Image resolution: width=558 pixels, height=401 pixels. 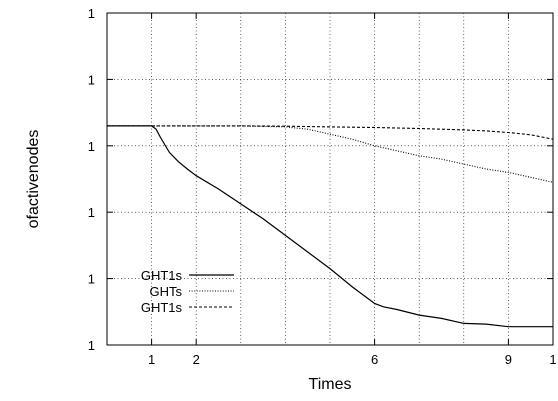 What do you see at coordinates (330, 384) in the screenshot?
I see `x-axis-title: Times` at bounding box center [330, 384].